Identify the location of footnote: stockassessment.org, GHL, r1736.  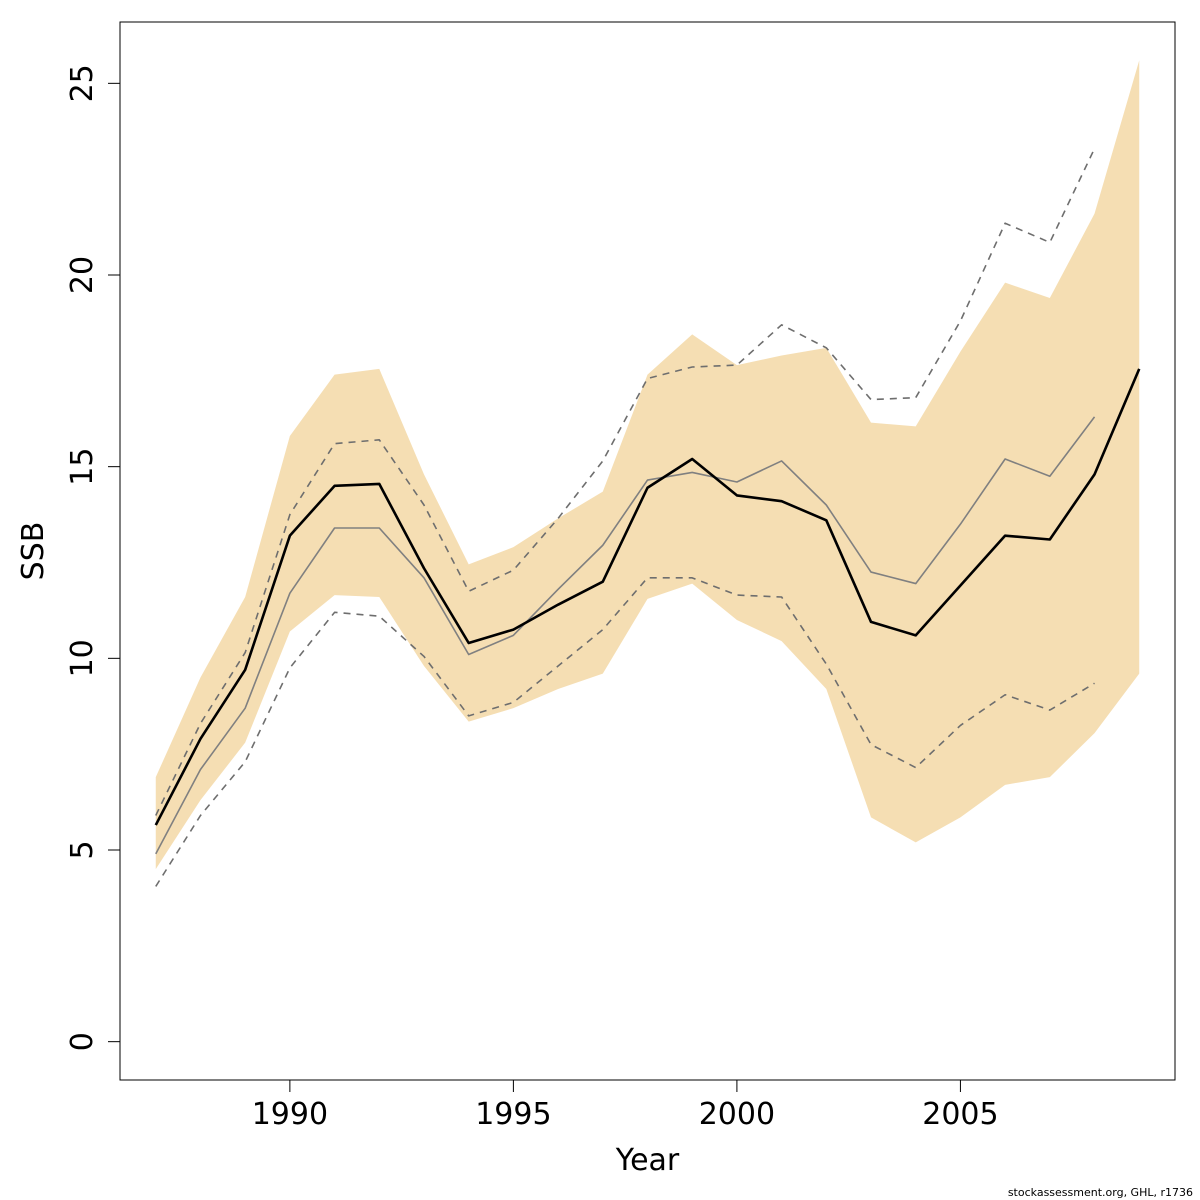
(1100, 1192).